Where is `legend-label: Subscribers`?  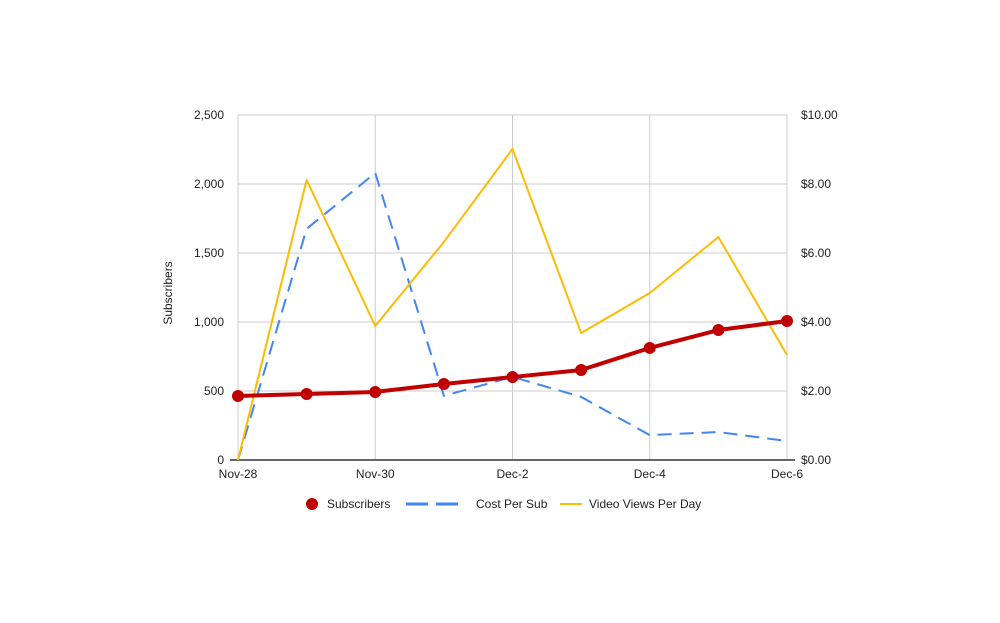 legend-label: Subscribers is located at coordinates (358, 504).